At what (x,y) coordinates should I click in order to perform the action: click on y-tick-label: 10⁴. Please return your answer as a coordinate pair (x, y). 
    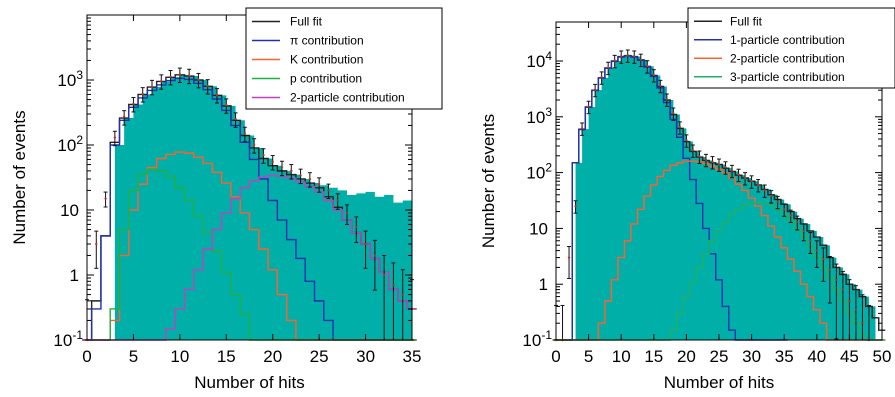
    Looking at the image, I should click on (539, 60).